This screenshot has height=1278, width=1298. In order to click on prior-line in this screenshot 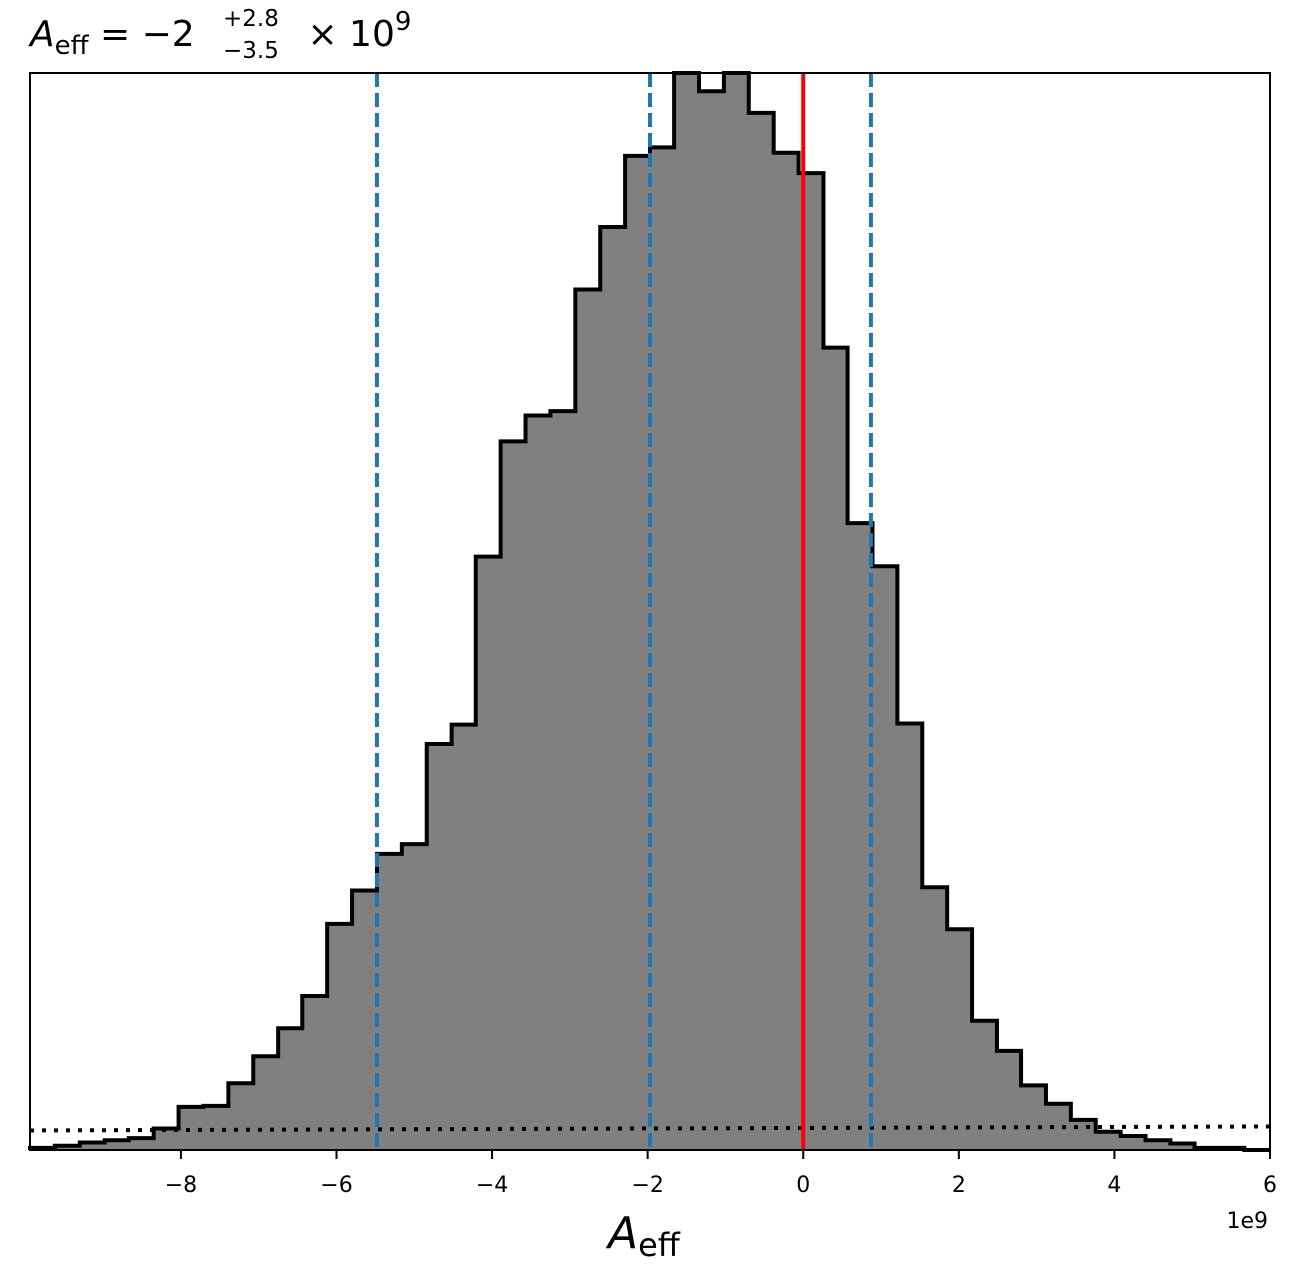, I will do `click(650, 1128)`.